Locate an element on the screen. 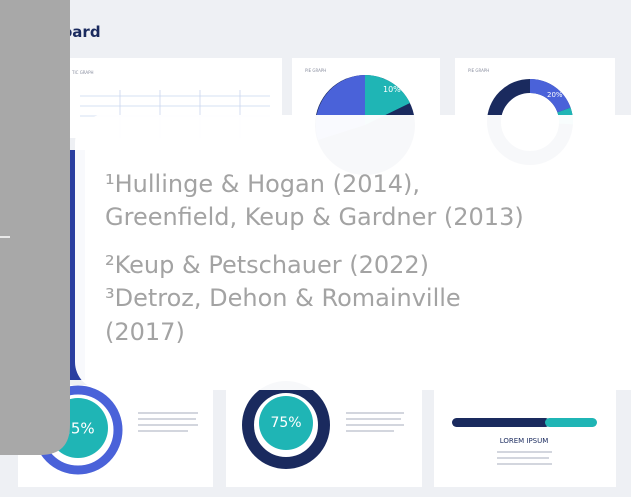 This screenshot has height=497, width=631. reference-line: ²Keup & Petschauer (2022) is located at coordinates (267, 265).